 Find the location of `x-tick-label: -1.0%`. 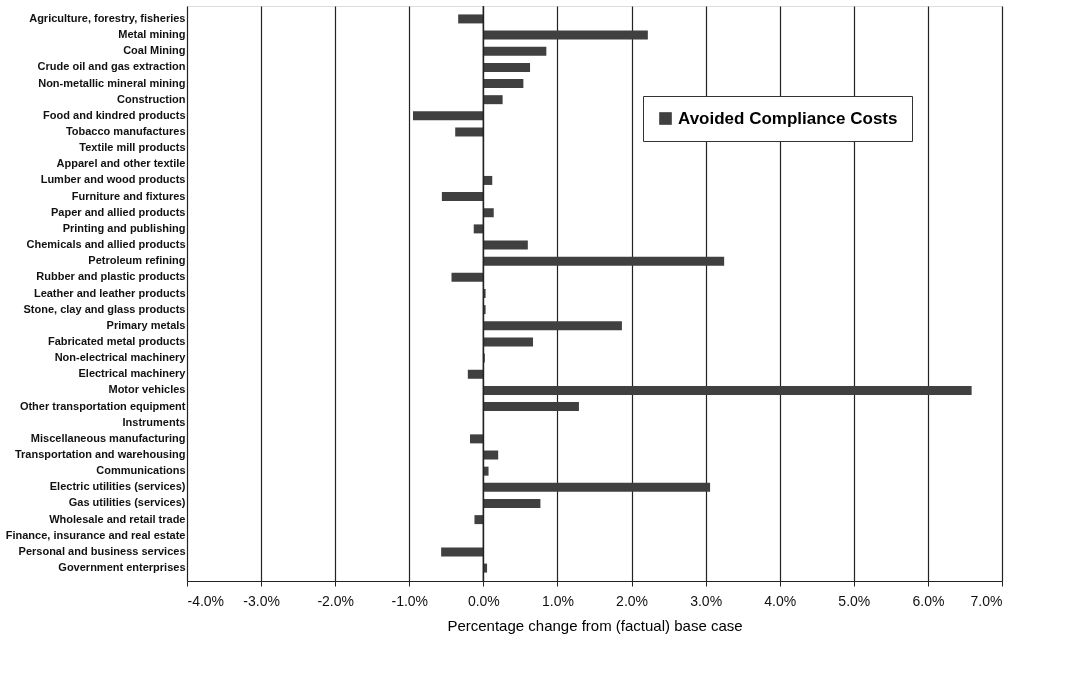

x-tick-label: -1.0% is located at coordinates (410, 600).